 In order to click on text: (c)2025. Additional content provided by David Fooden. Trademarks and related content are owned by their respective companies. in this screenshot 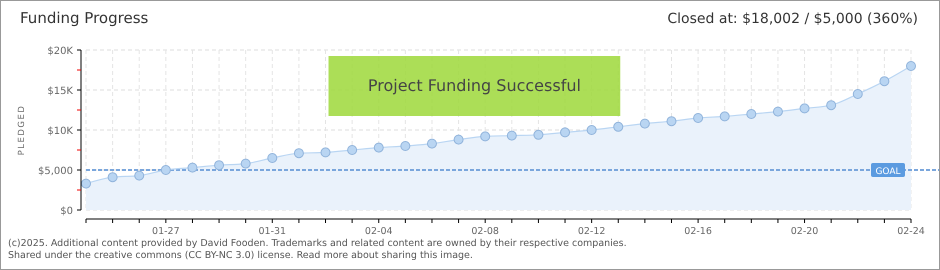, I will do `click(317, 243)`.